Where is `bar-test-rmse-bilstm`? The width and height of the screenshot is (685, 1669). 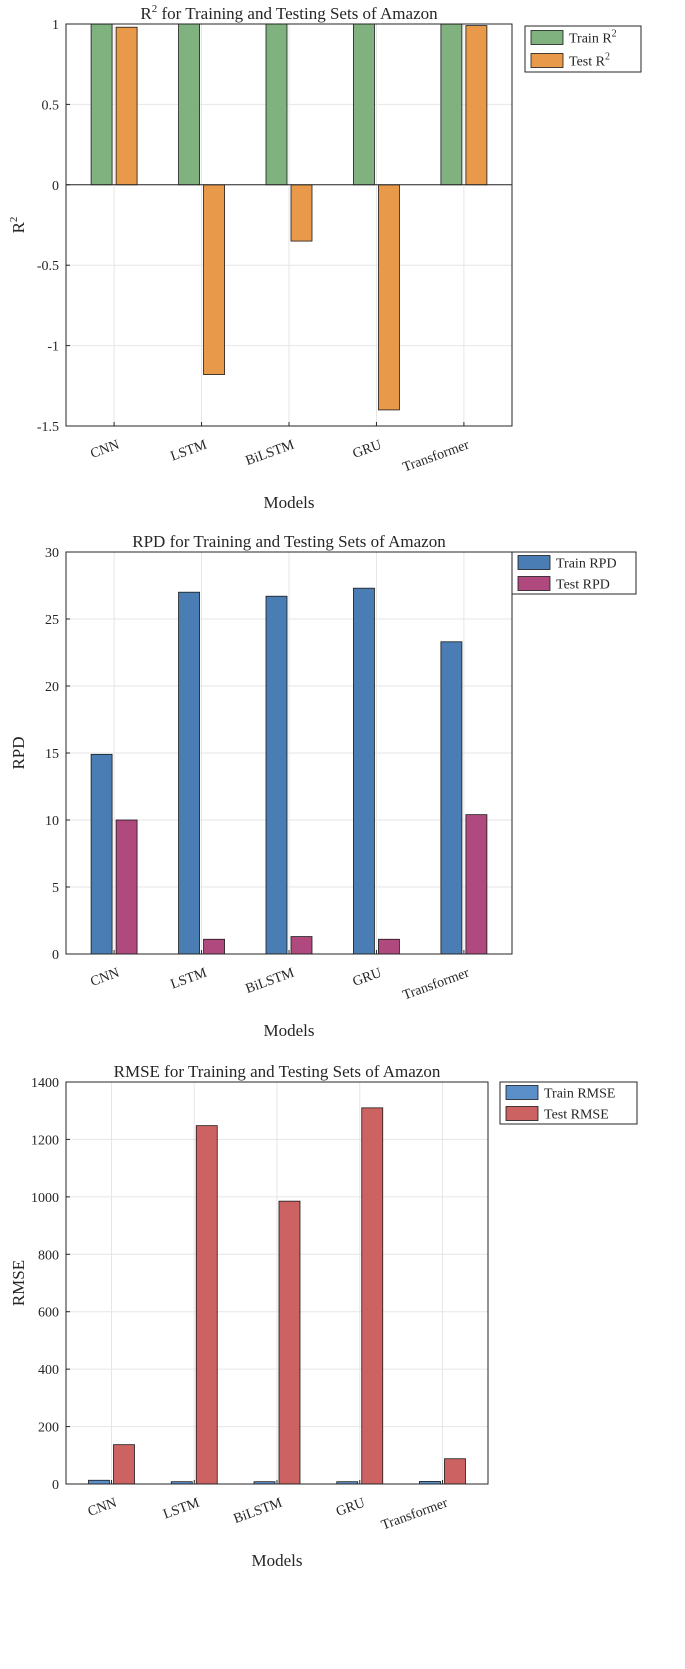 bar-test-rmse-bilstm is located at coordinates (289, 1342).